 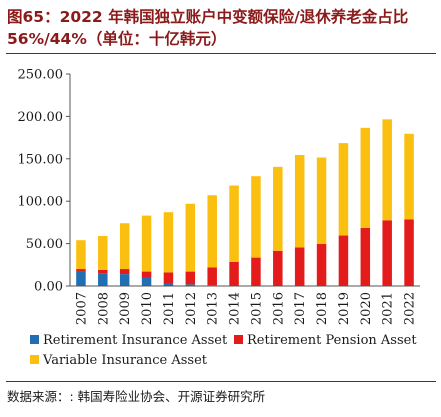 I want to click on bar-segment-2-2018, so click(x=321, y=201).